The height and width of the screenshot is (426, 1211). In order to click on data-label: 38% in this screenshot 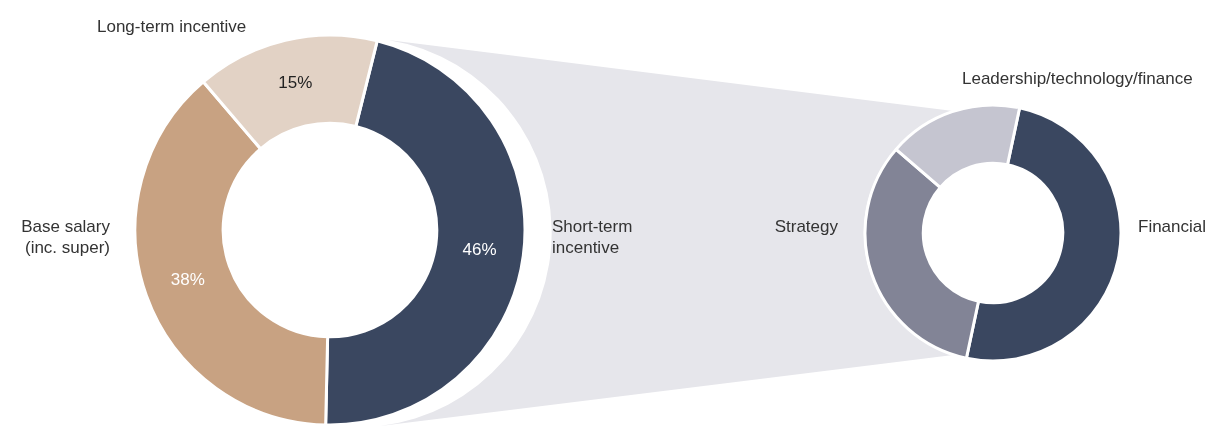, I will do `click(187, 280)`.